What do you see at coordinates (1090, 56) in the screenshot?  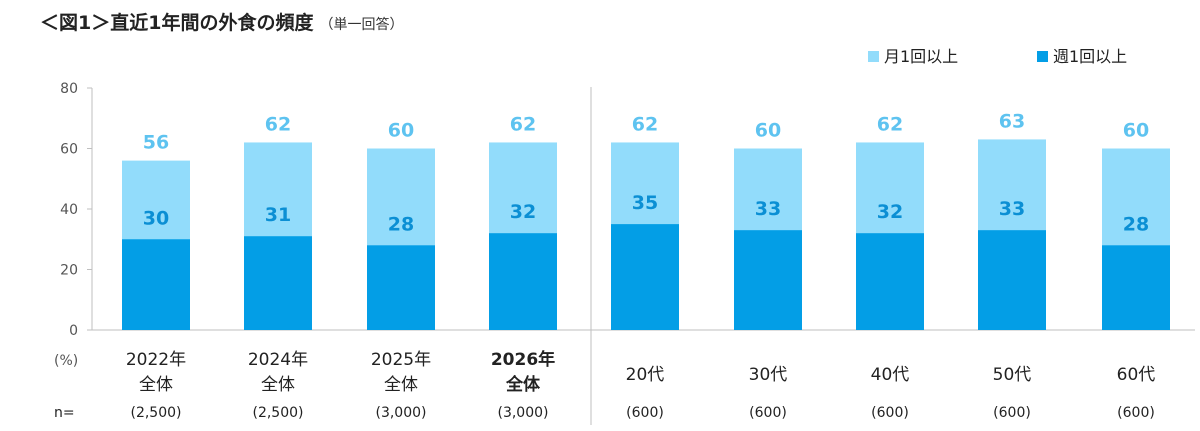 I see `legend-label: 週1回以上` at bounding box center [1090, 56].